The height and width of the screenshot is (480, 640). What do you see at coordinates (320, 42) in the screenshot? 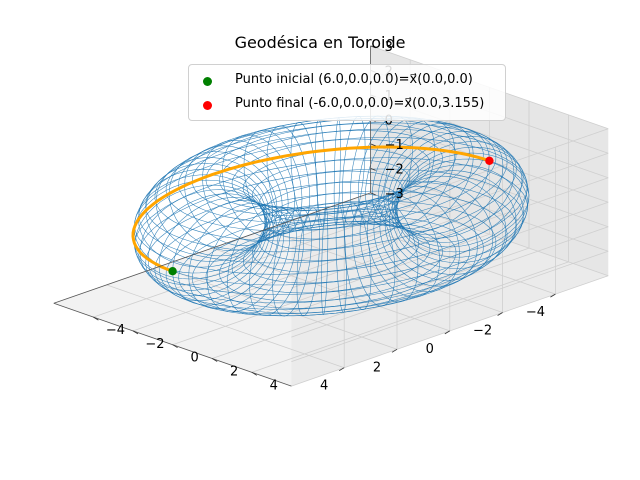
I see `chart-title: Geodésica en Toroide` at bounding box center [320, 42].